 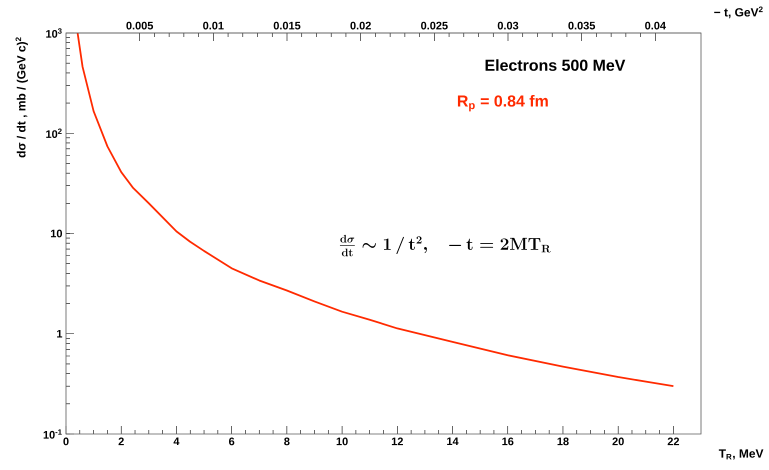 What do you see at coordinates (140, 26) in the screenshot?
I see `x2-tick-label: 0.005` at bounding box center [140, 26].